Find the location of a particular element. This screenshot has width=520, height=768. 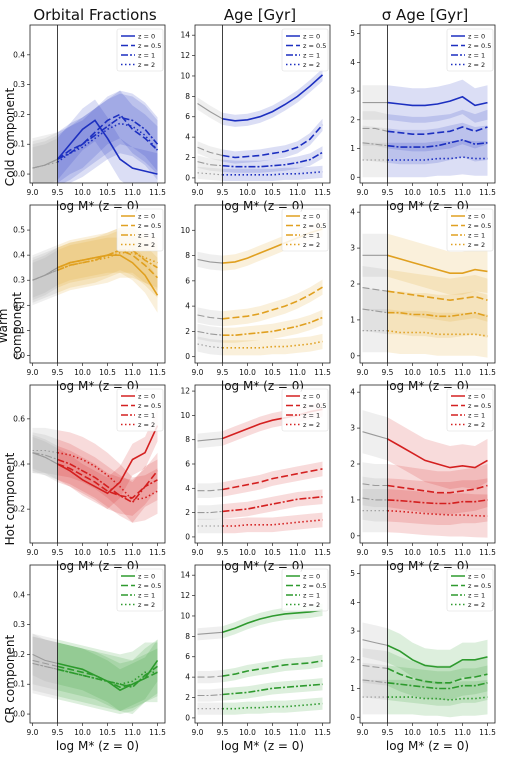

ytick-label: 10 is located at coordinates (185, 615).